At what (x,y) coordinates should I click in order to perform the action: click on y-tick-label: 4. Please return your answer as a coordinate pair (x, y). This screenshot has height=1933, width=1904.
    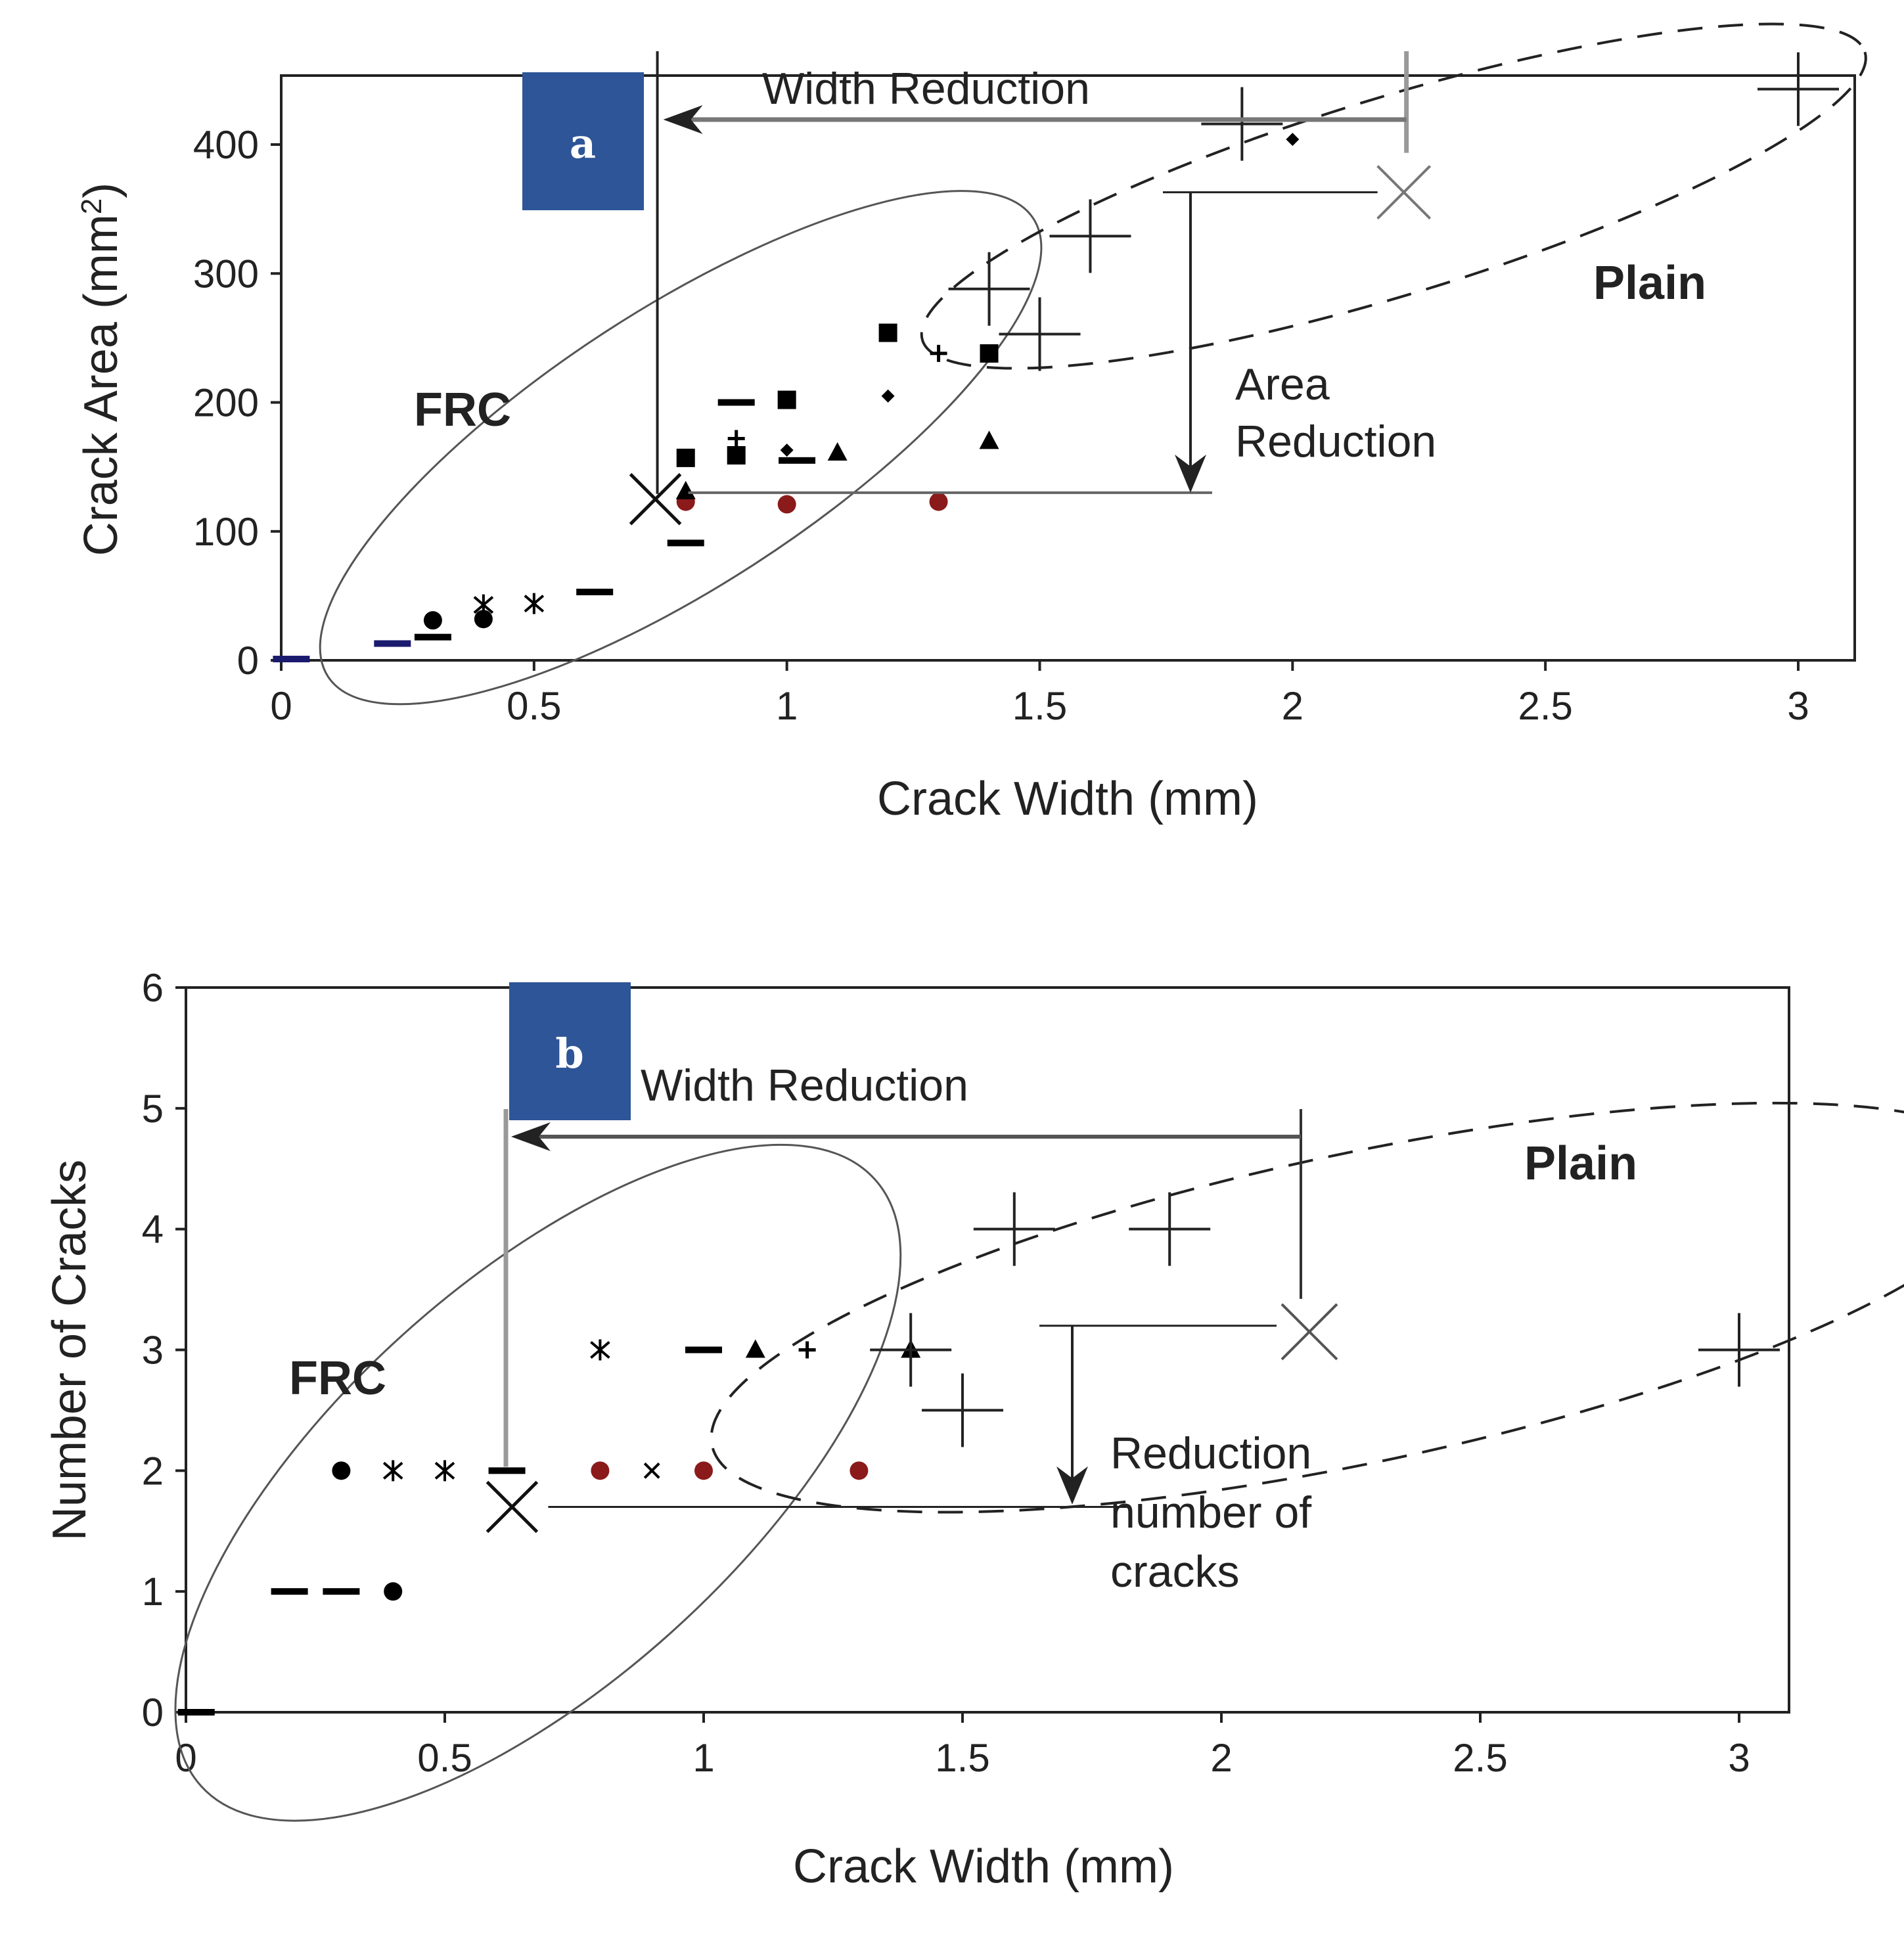
    Looking at the image, I should click on (153, 1230).